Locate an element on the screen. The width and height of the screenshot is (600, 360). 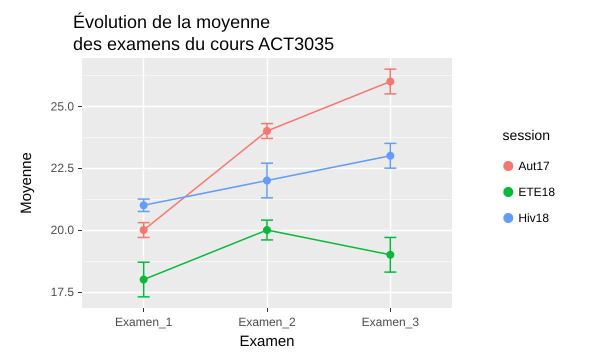
legend-label: Aut17 is located at coordinates (534, 166).